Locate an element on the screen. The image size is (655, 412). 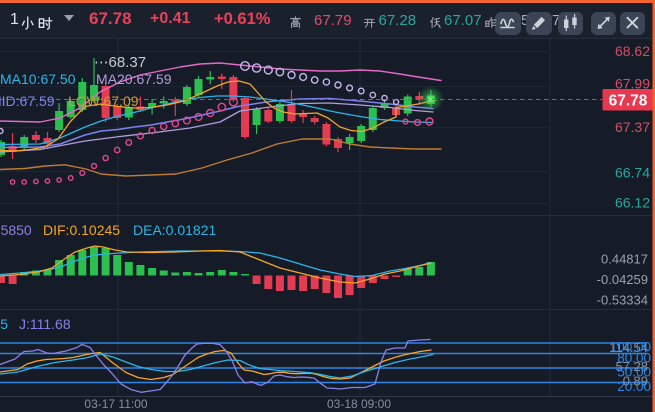
svg-text: 50.00 is located at coordinates (634, 372).